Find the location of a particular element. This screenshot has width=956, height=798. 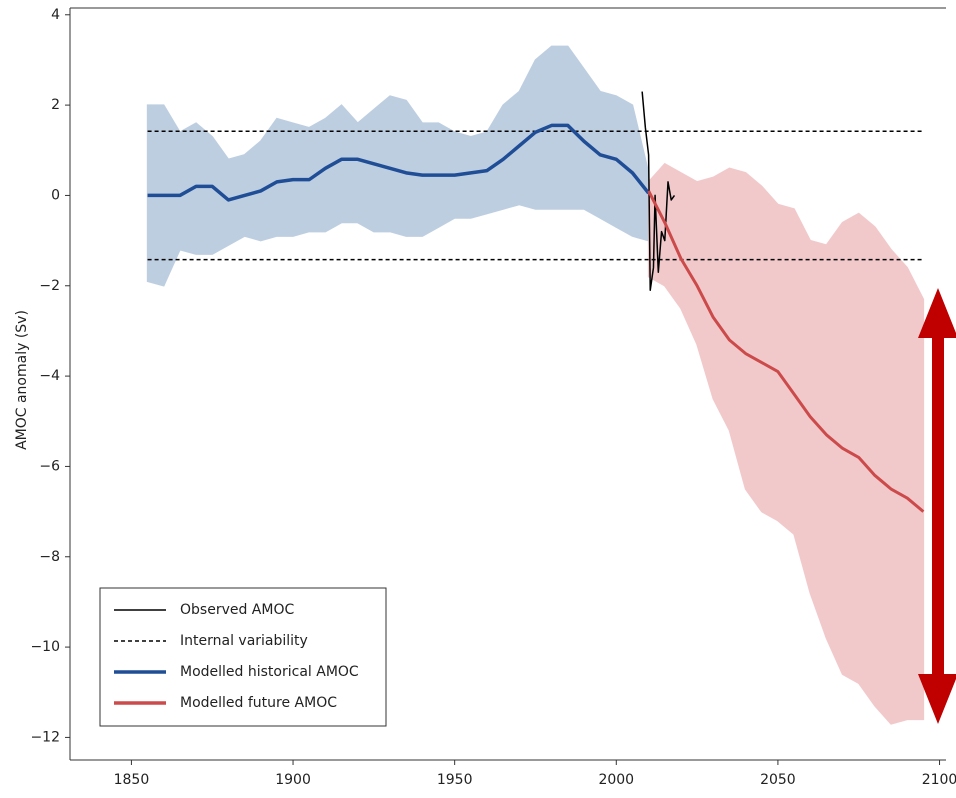

x-tick-label: 1900 is located at coordinates (293, 780).